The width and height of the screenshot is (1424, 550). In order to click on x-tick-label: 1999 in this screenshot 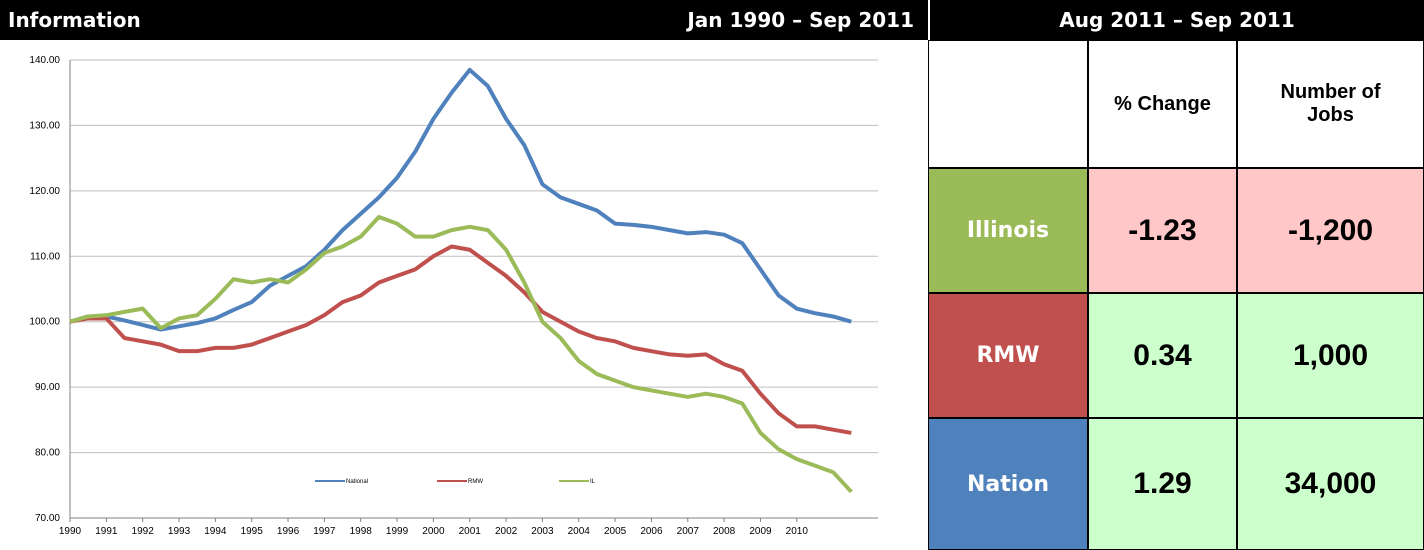, I will do `click(397, 531)`.